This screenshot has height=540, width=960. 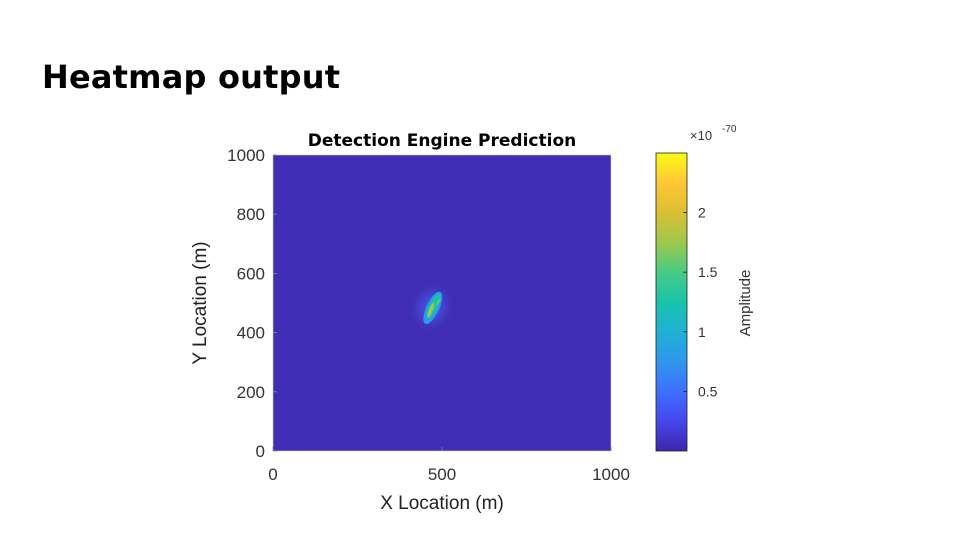 I want to click on chart-title: Detection Engine Prediction, so click(x=442, y=141).